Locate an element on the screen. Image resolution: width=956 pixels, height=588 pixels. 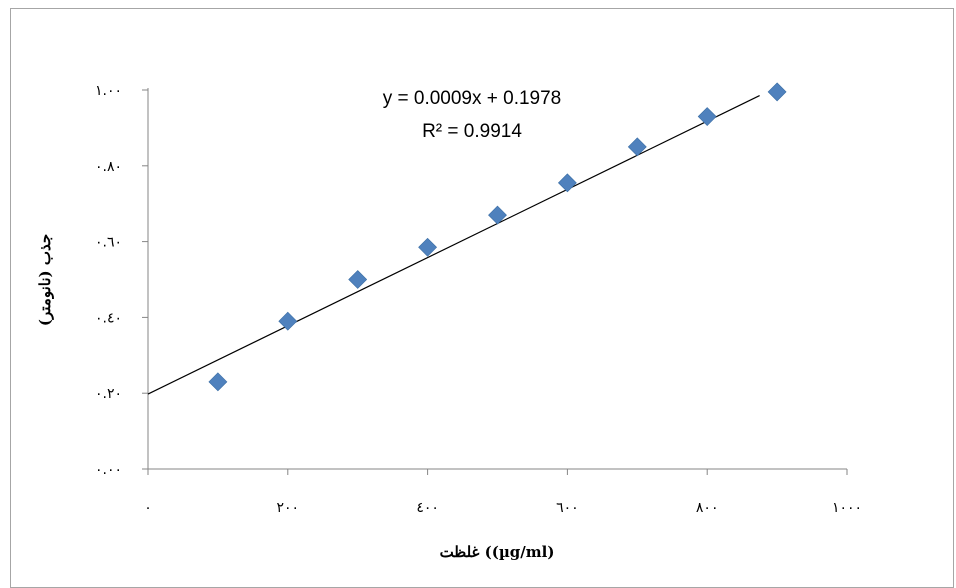
y-tick-label: ١.٠٠ is located at coordinates (108, 91).